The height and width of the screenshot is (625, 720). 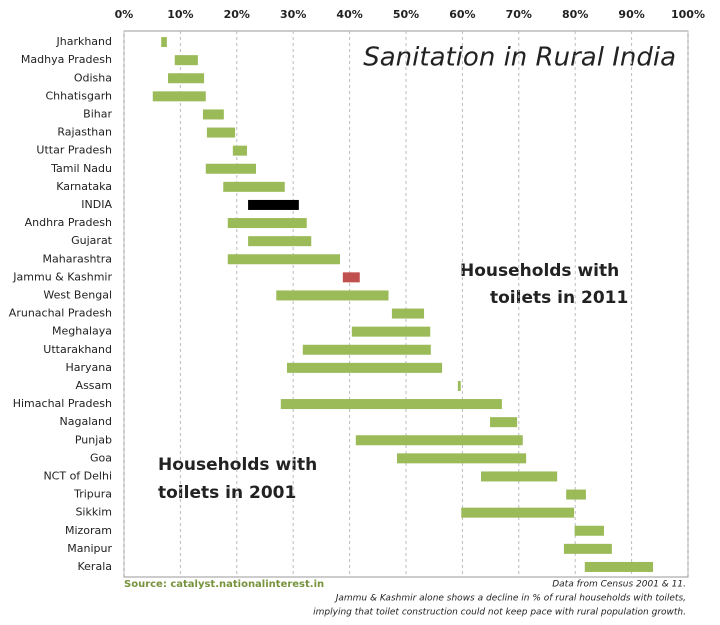 What do you see at coordinates (101, 457) in the screenshot?
I see `y-tick-label: Goa` at bounding box center [101, 457].